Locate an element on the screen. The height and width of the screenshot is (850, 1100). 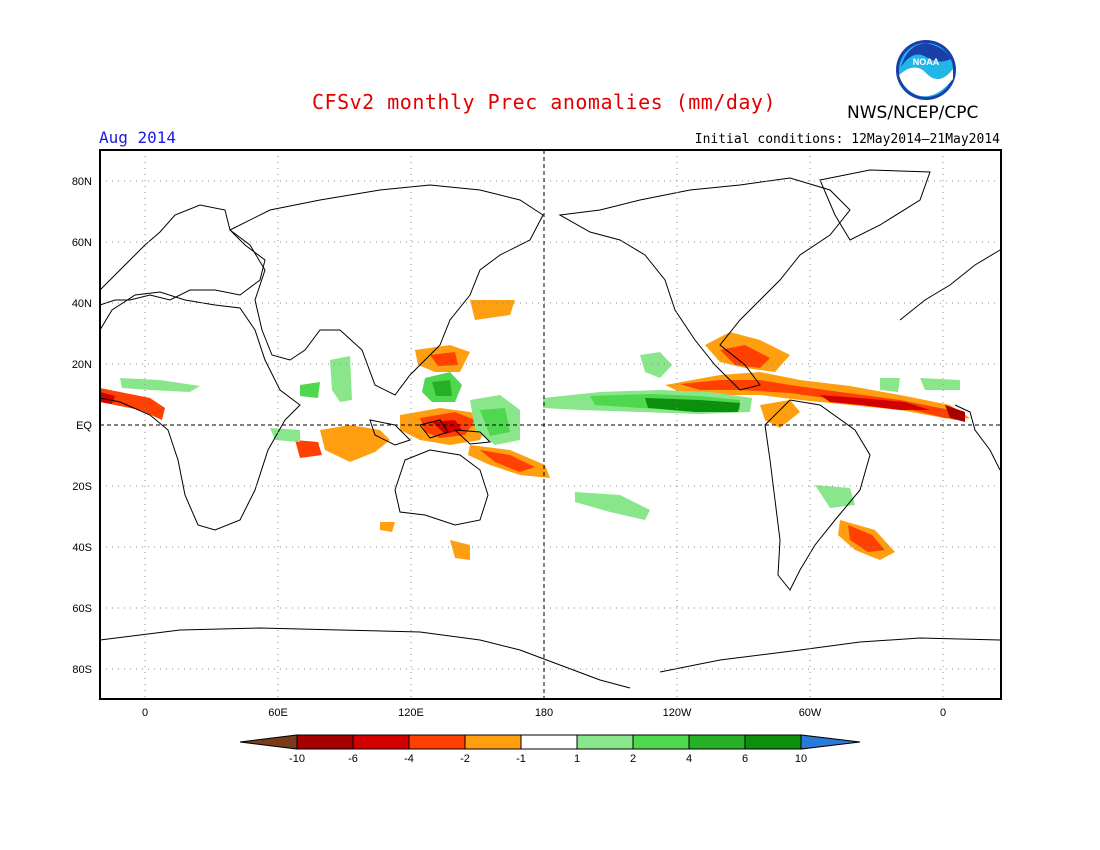
colorbar-label: 4 is located at coordinates (689, 759).